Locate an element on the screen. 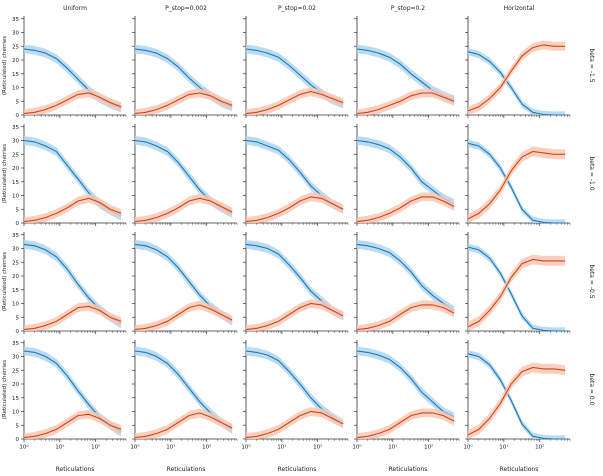 The image size is (603, 476). series-line-orange-r2-c2 is located at coordinates (294, 316).